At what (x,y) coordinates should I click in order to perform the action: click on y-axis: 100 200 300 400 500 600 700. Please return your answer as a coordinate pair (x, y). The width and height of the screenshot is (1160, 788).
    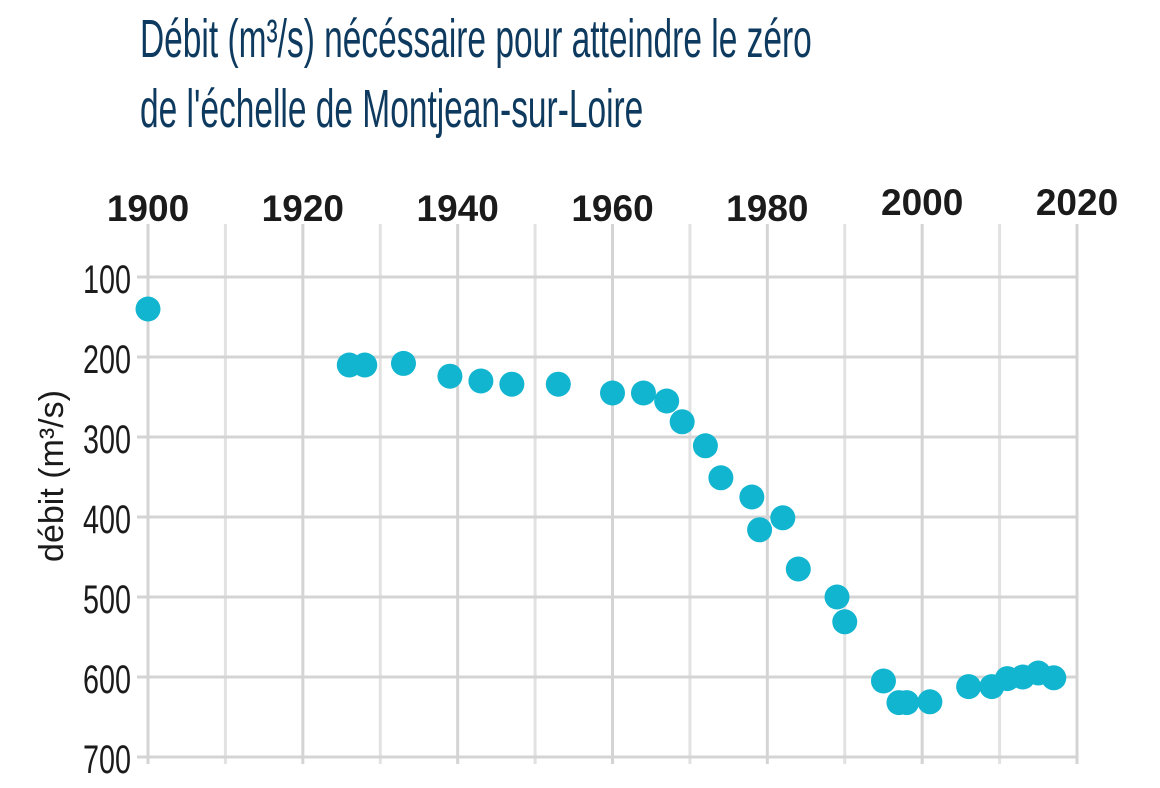
    Looking at the image, I should click on (107, 519).